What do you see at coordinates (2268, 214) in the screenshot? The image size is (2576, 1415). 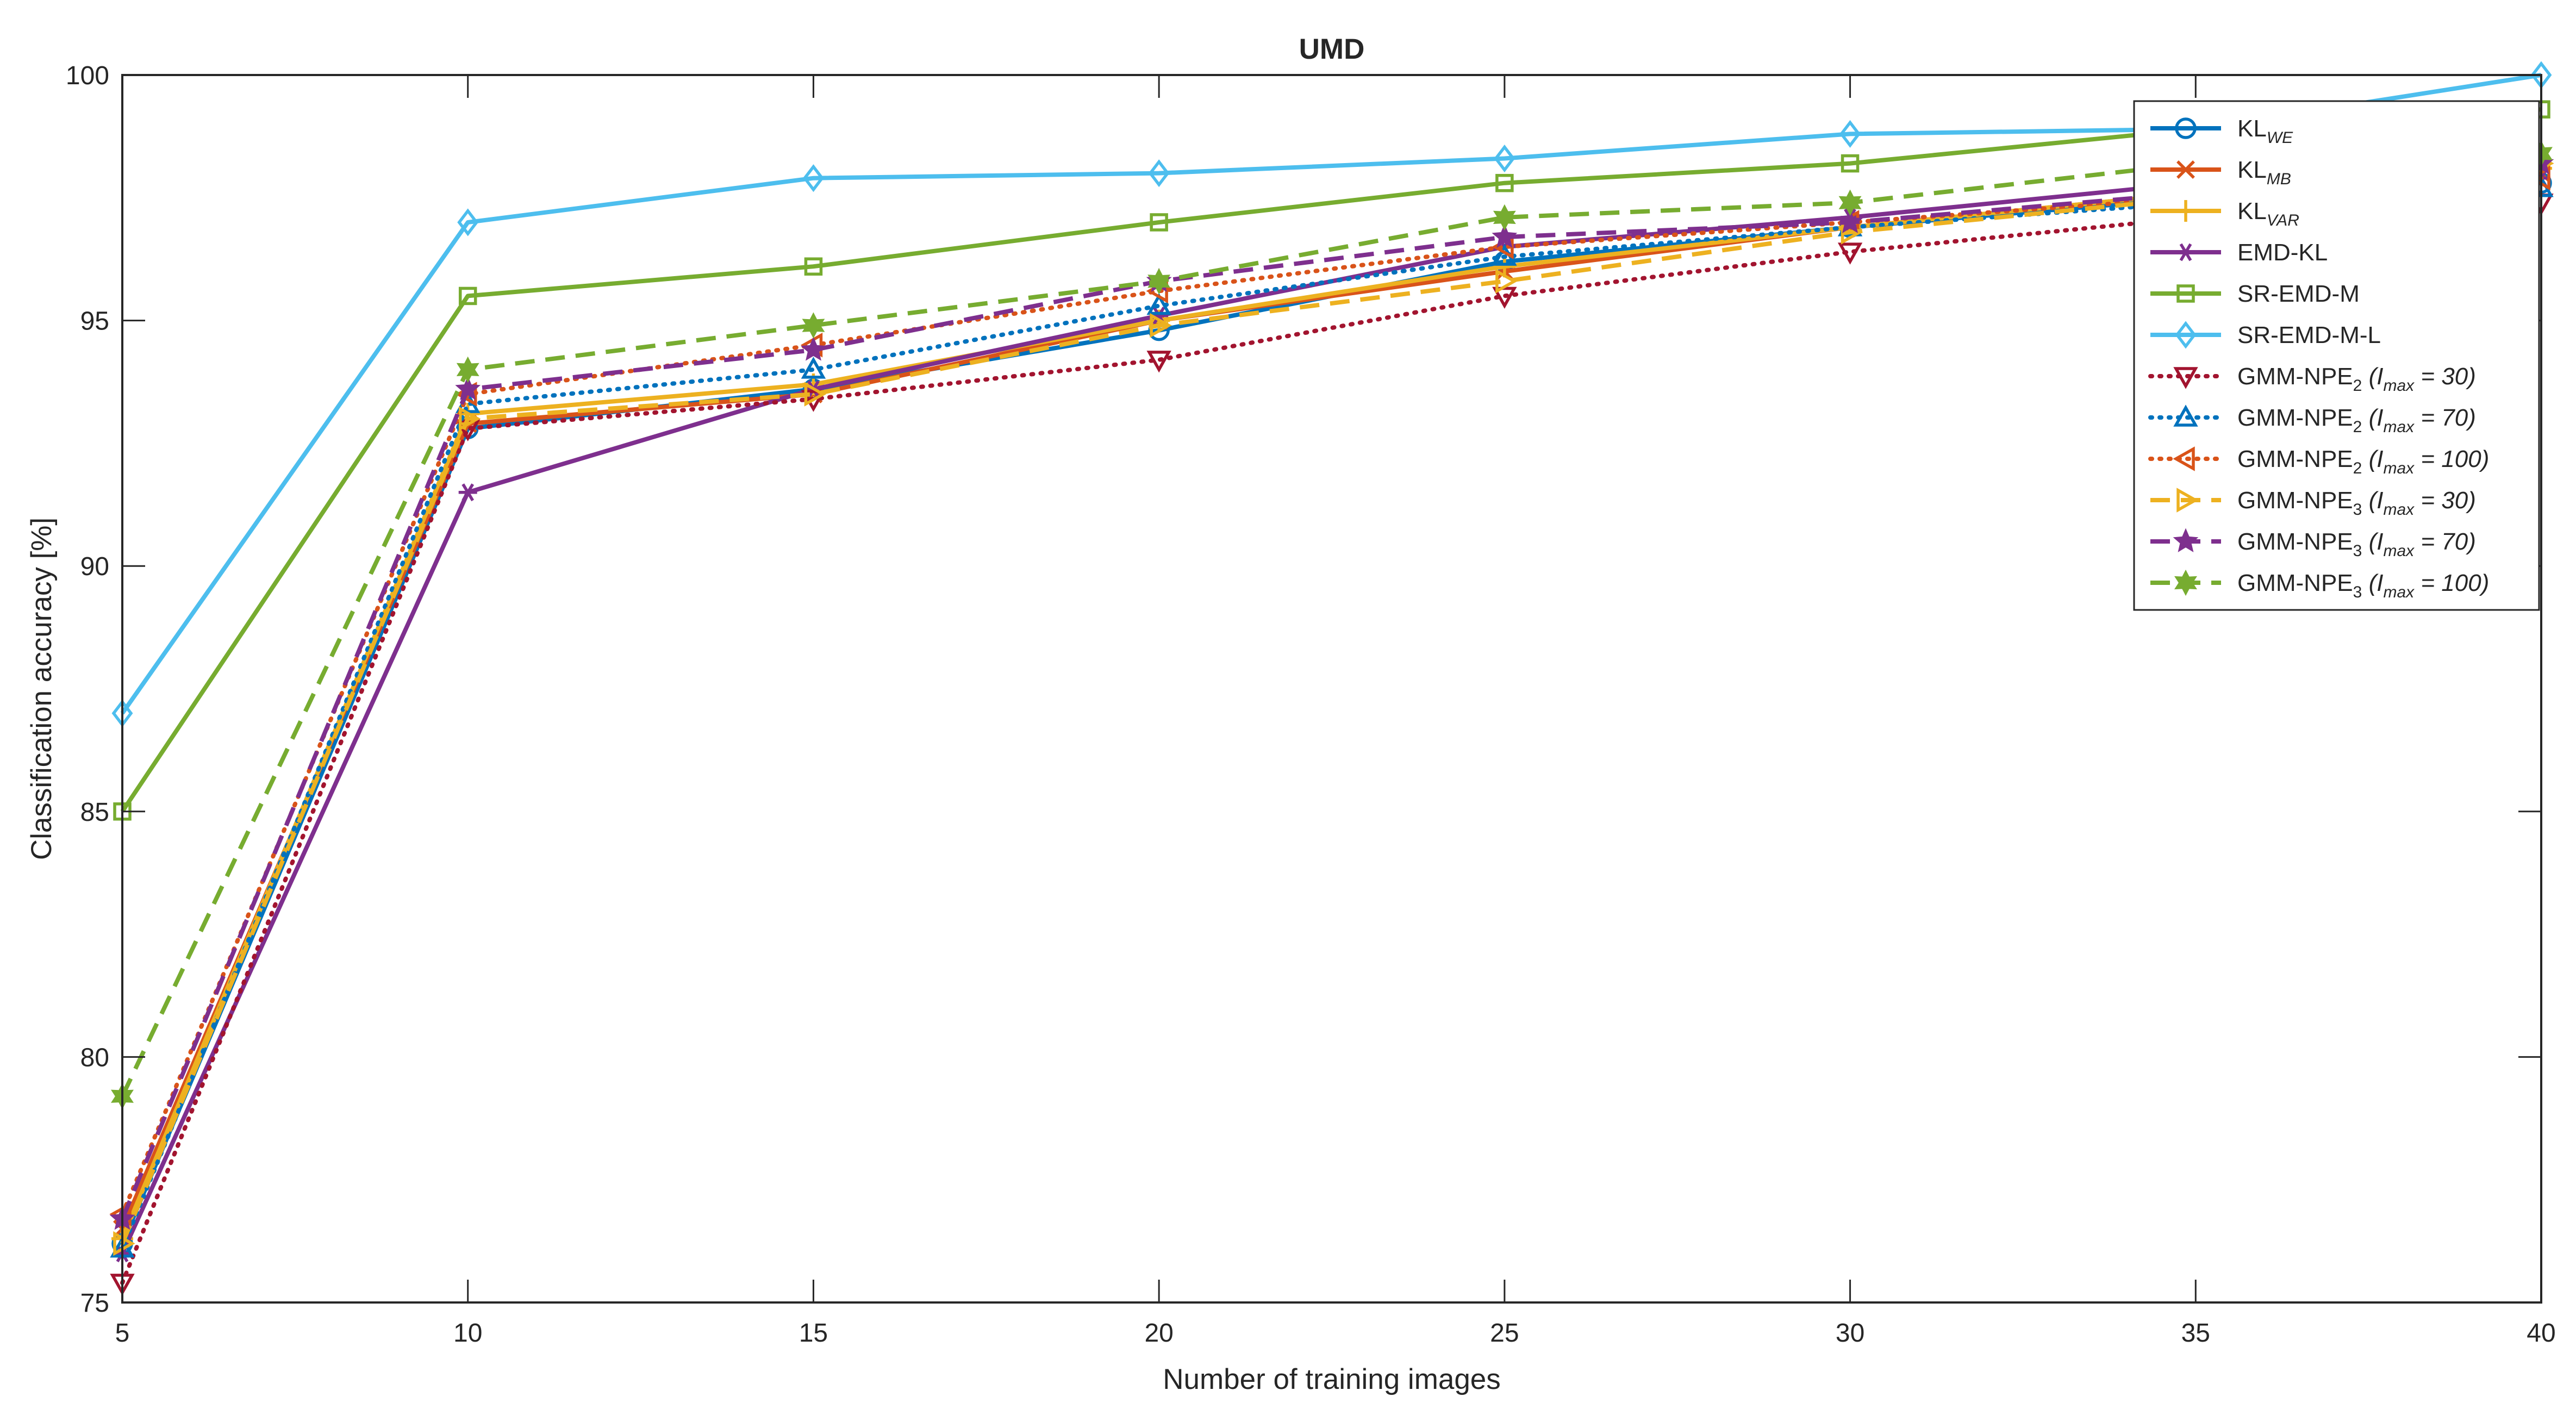 I see `legend-label: KLVAR` at bounding box center [2268, 214].